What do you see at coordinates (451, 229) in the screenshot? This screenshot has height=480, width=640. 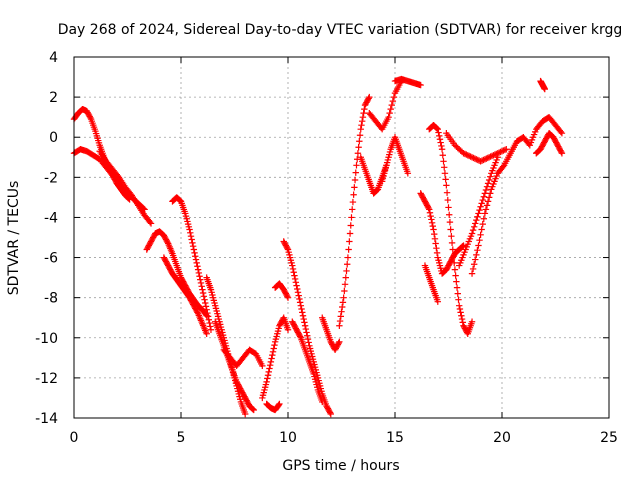 I see `series-sat-v` at bounding box center [451, 229].